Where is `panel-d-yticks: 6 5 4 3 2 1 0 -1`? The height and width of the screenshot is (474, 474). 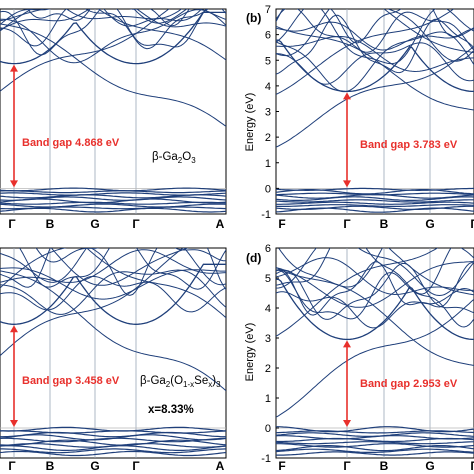
panel-d-yticks: 6 5 4 3 2 1 0 -1 is located at coordinates (270, 354).